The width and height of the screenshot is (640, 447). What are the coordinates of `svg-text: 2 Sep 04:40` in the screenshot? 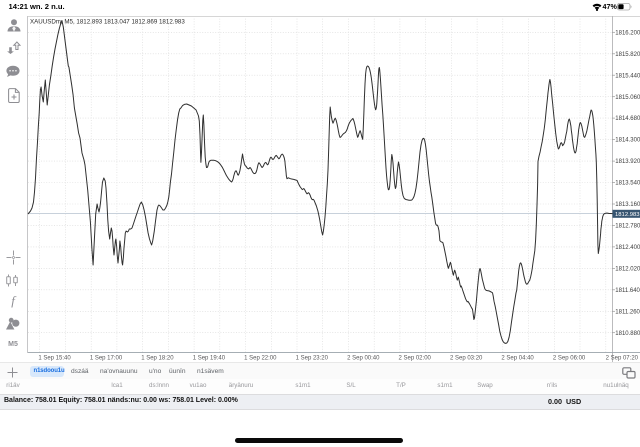 It's located at (517, 359).